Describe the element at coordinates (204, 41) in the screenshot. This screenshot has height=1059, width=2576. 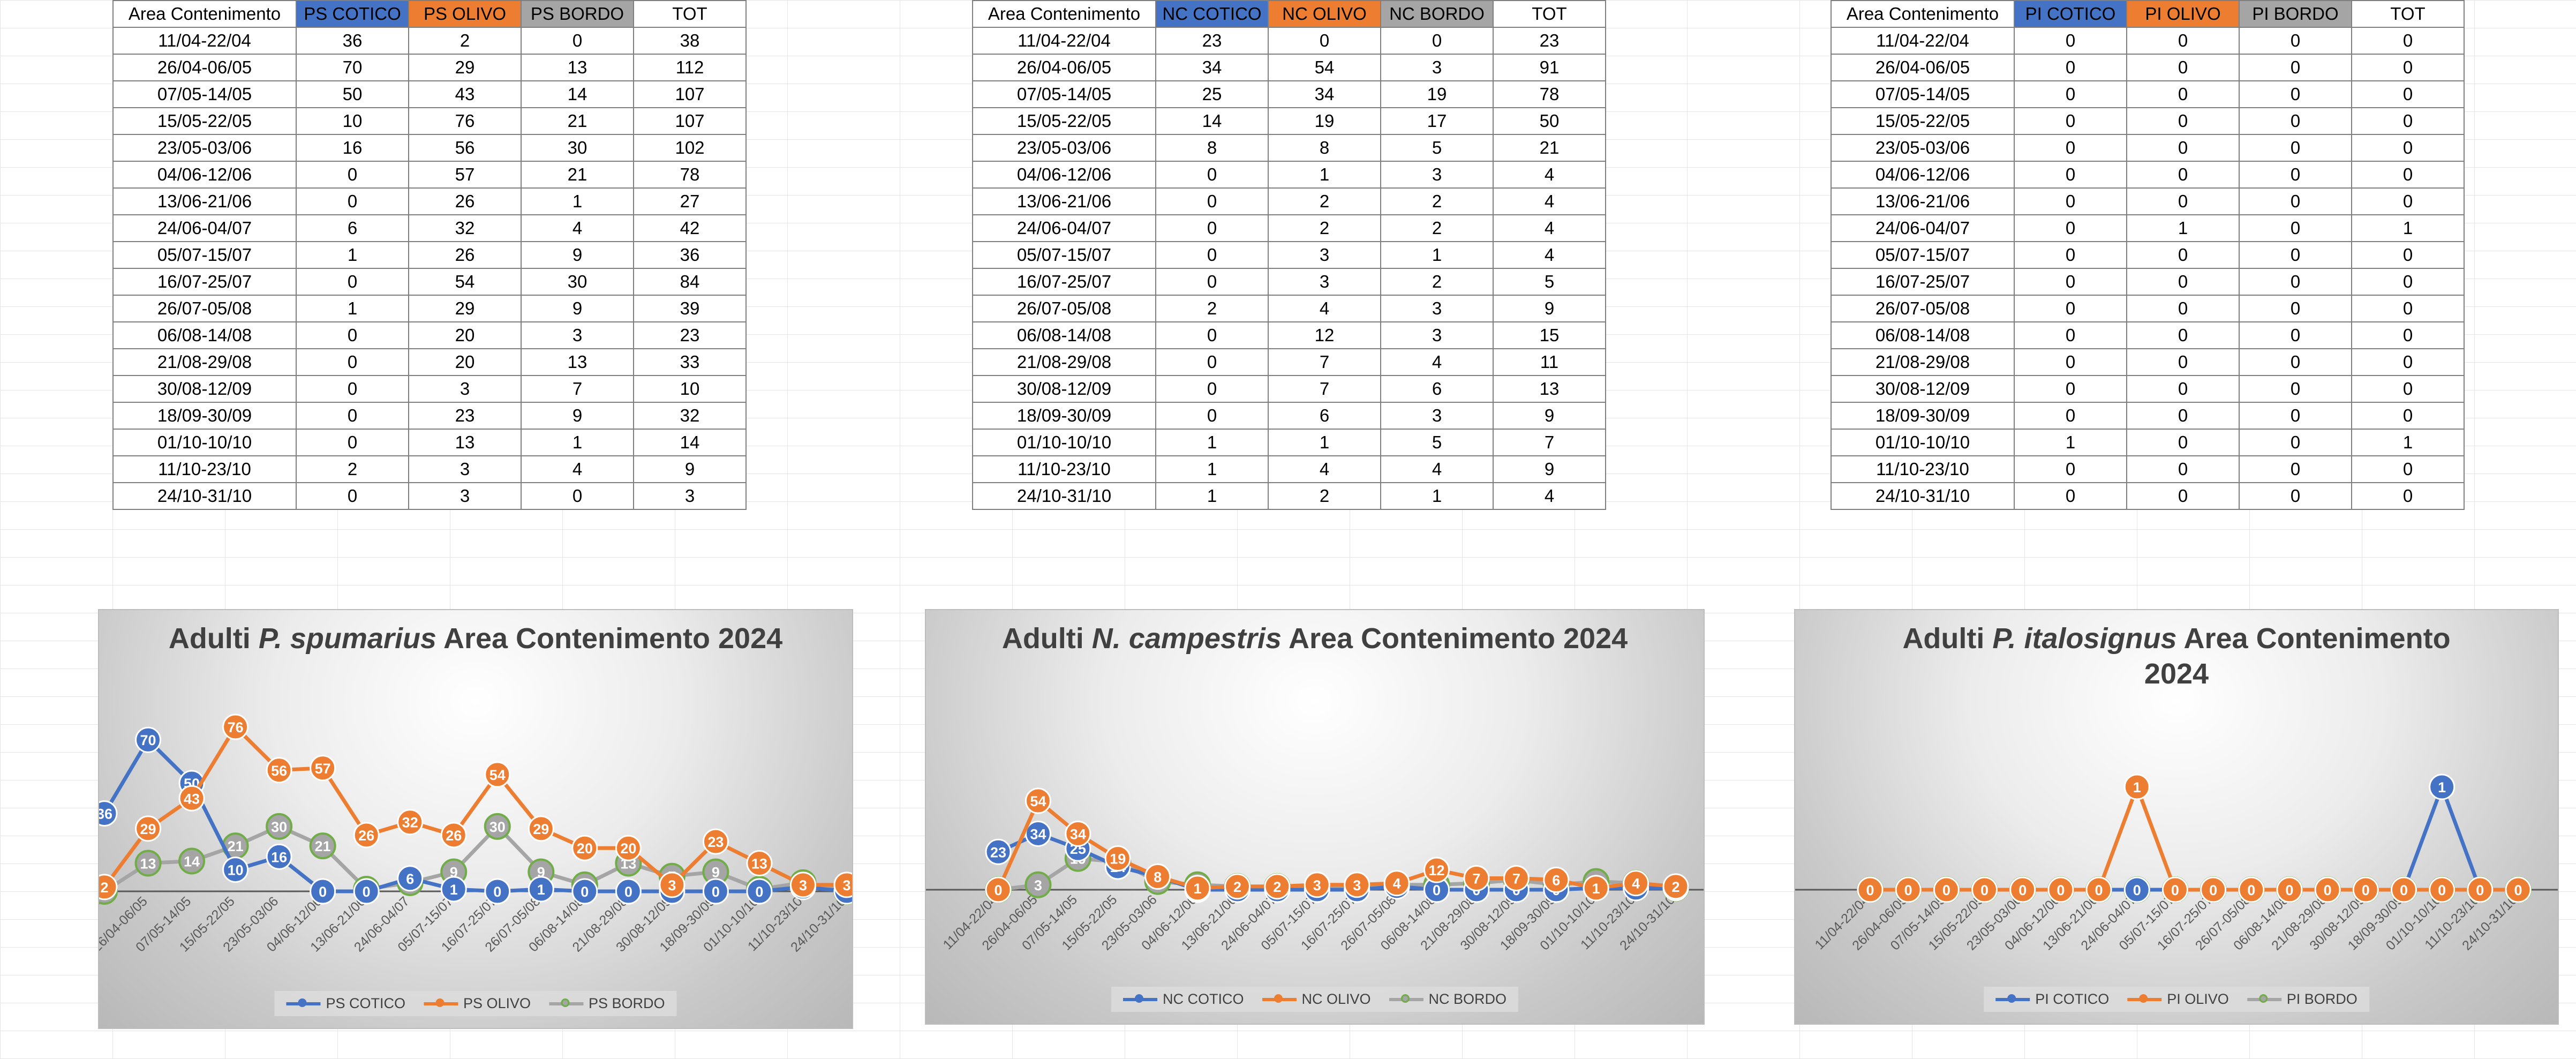
I see `table-cell: 11/04-22/04` at that location.